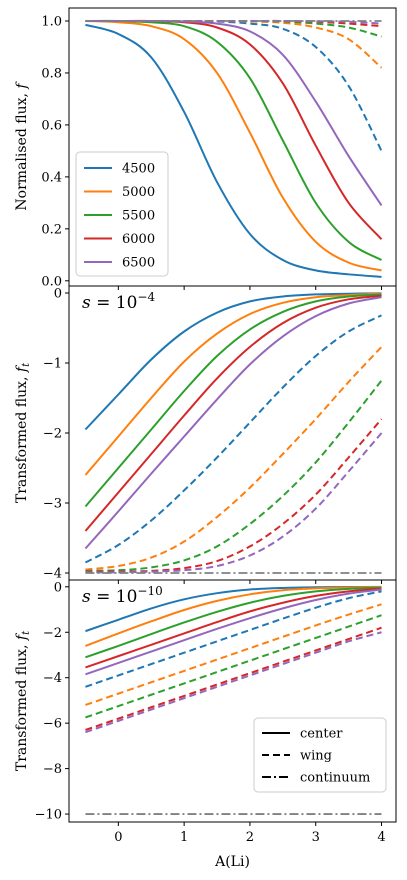  I want to click on legend-label-wing: wing, so click(316, 756).